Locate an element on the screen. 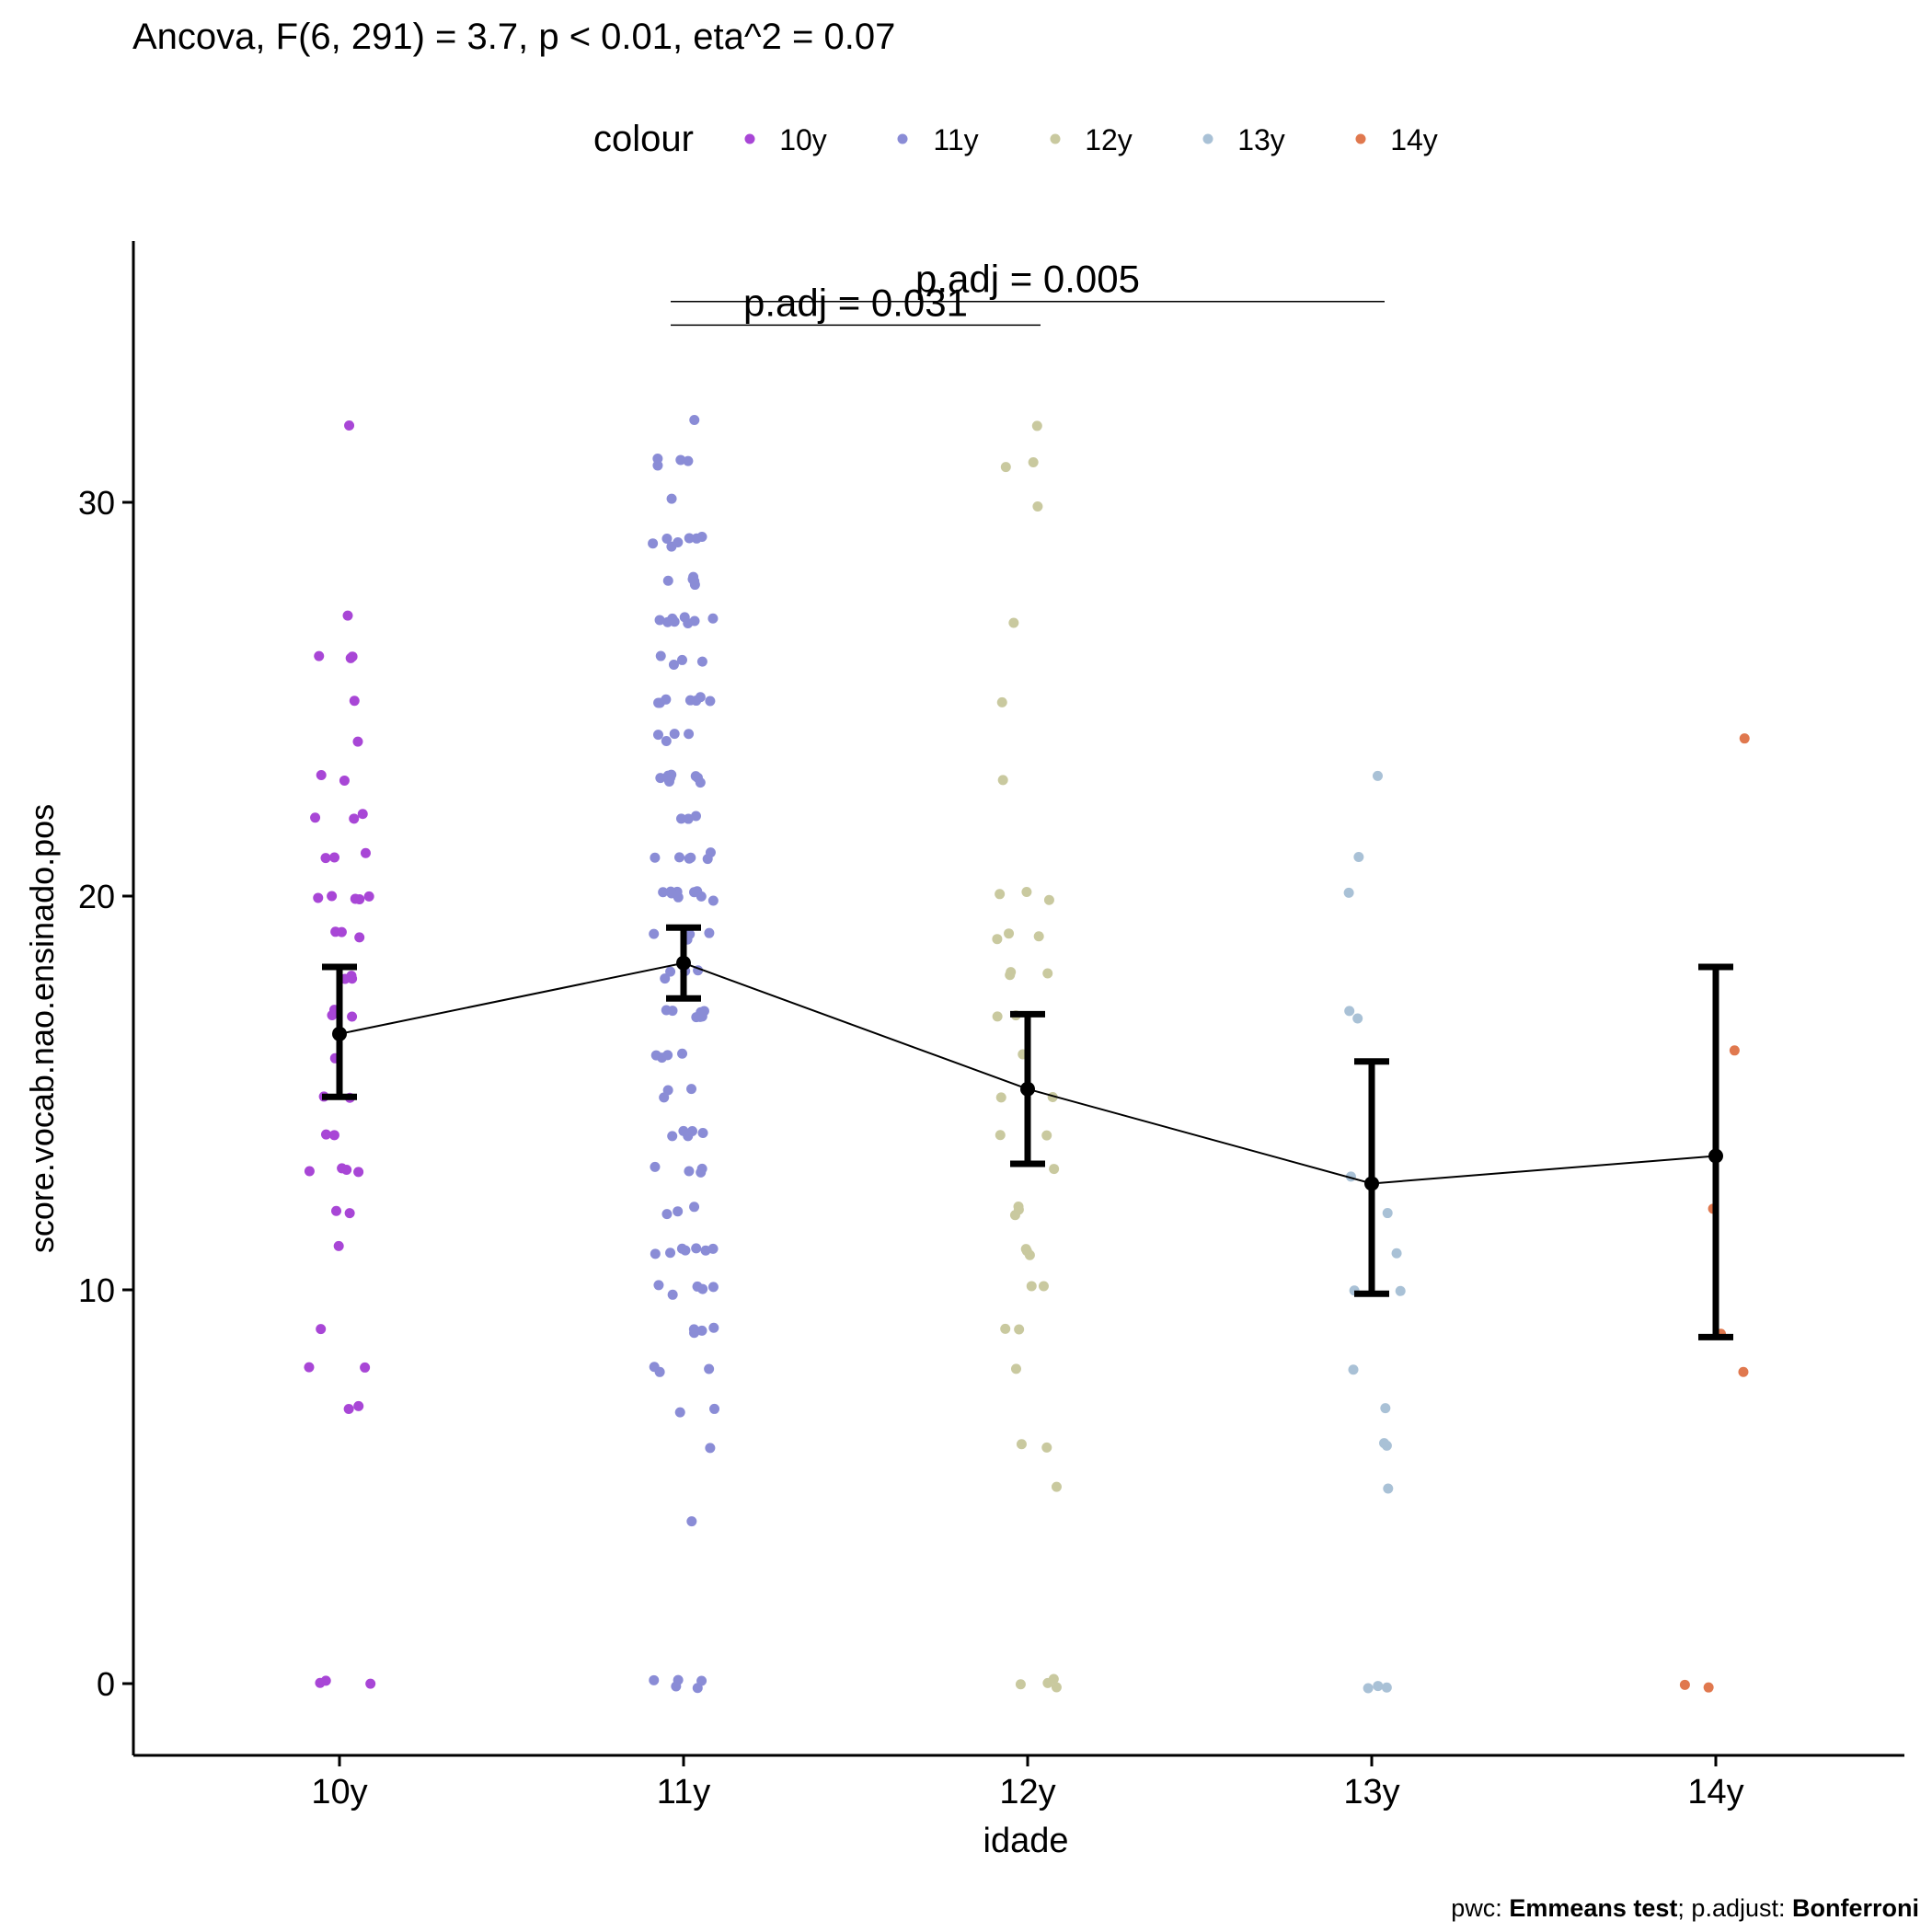 This screenshot has width=1932, height=1932. y-tick-label: 20 is located at coordinates (96, 896).